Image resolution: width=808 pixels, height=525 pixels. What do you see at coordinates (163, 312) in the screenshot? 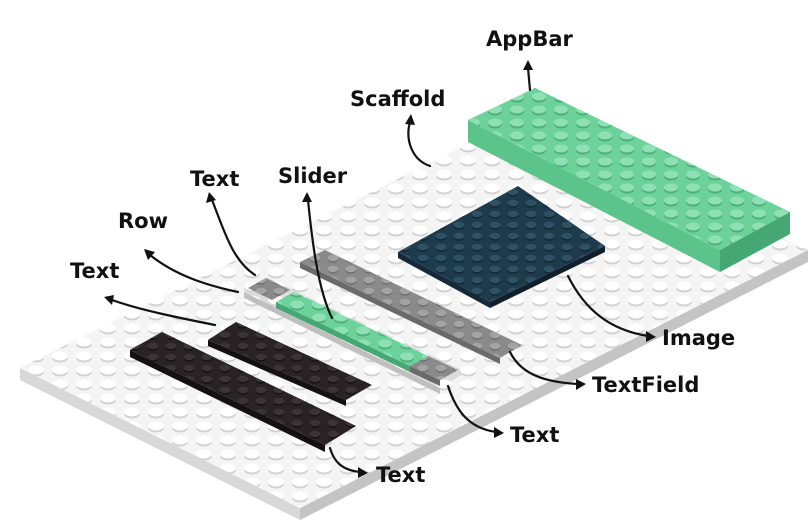
I see `arrow-text-left` at bounding box center [163, 312].